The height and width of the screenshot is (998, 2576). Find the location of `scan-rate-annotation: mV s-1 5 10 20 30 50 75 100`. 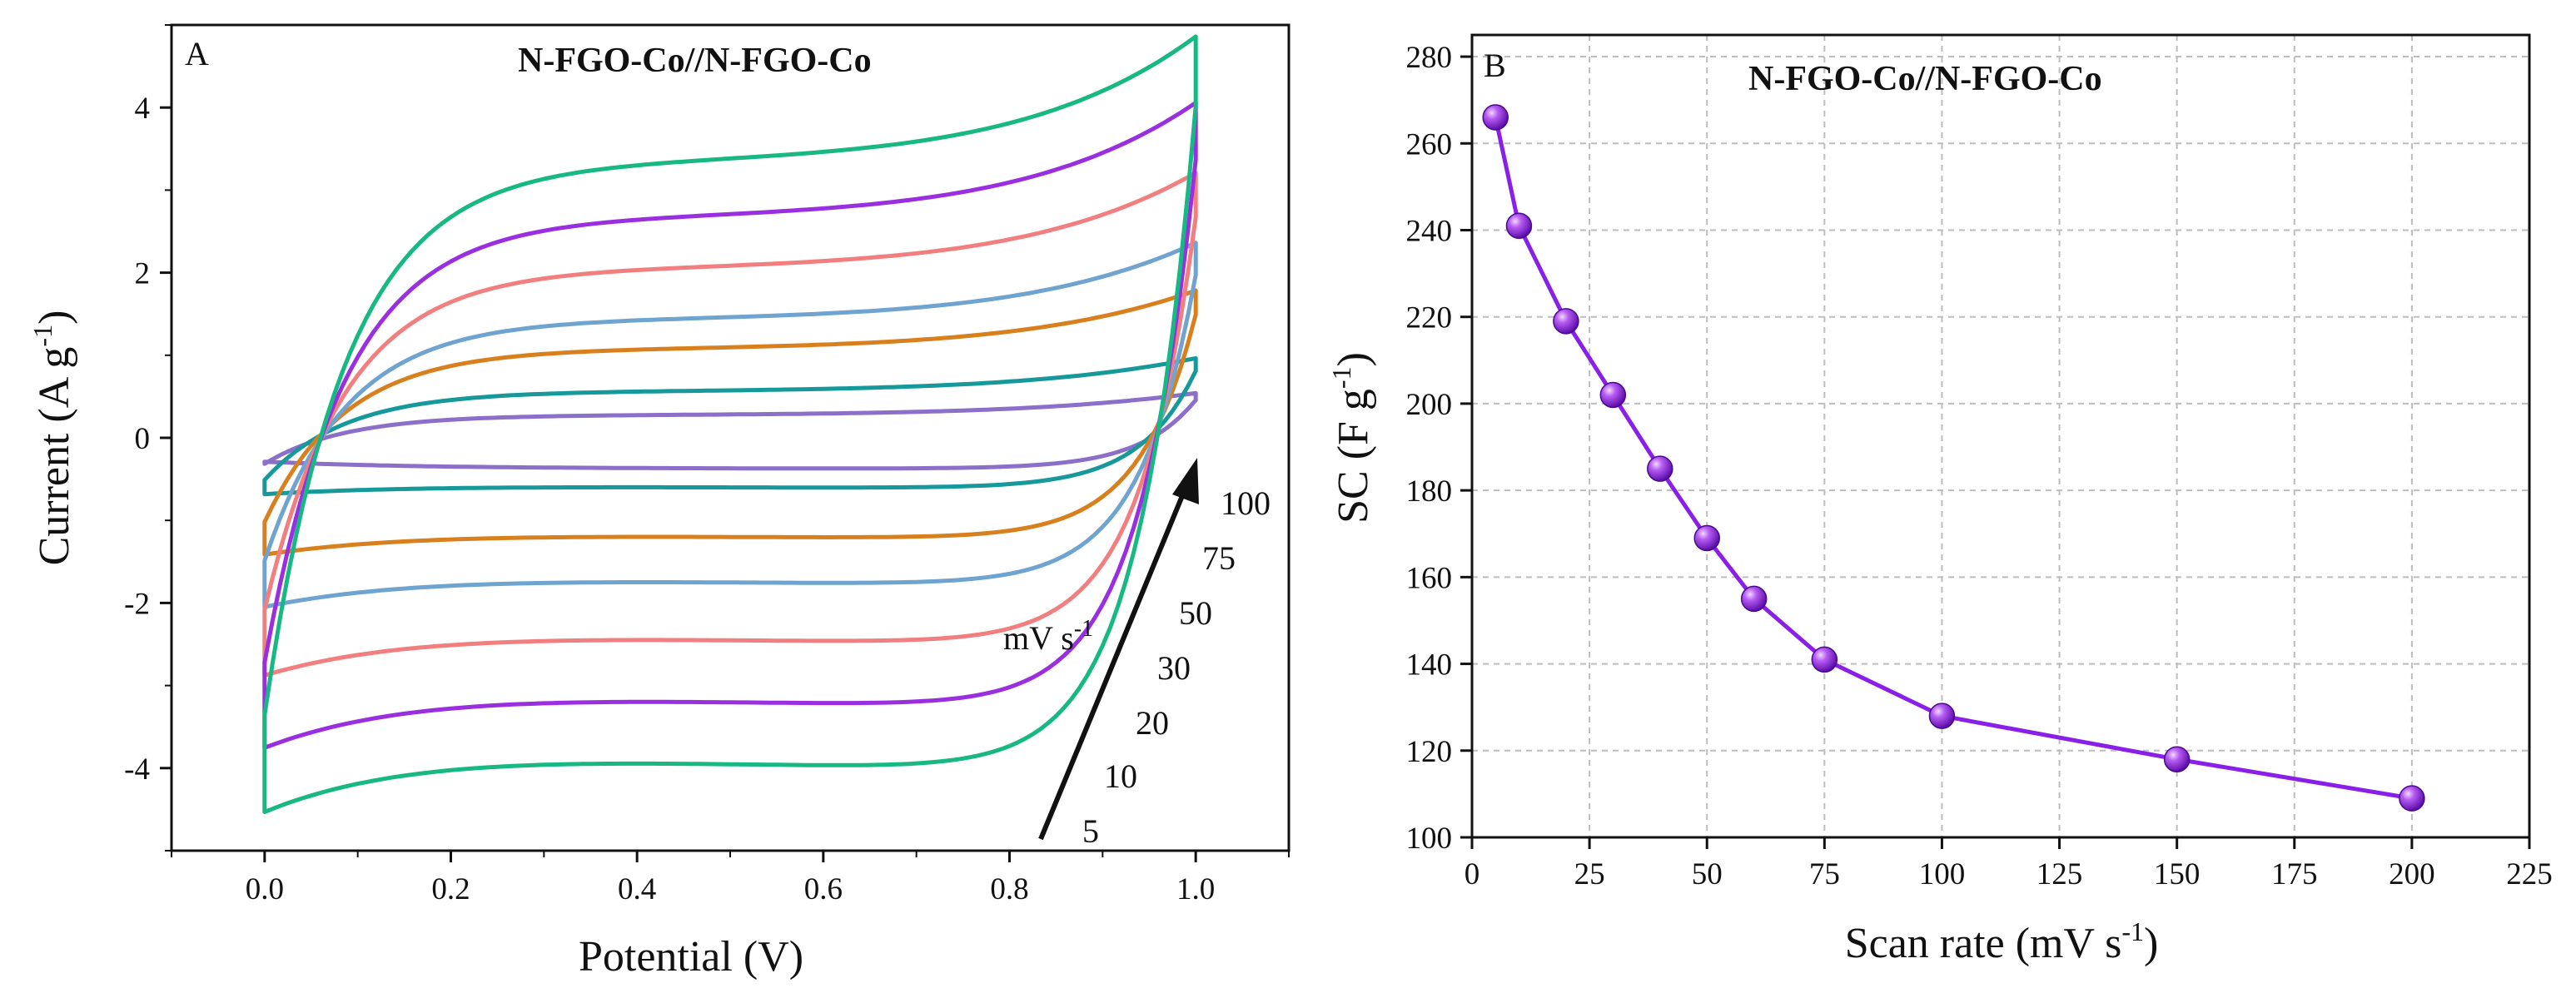

scan-rate-annotation: mV s-1 5 10 20 30 50 75 100 is located at coordinates (1137, 654).